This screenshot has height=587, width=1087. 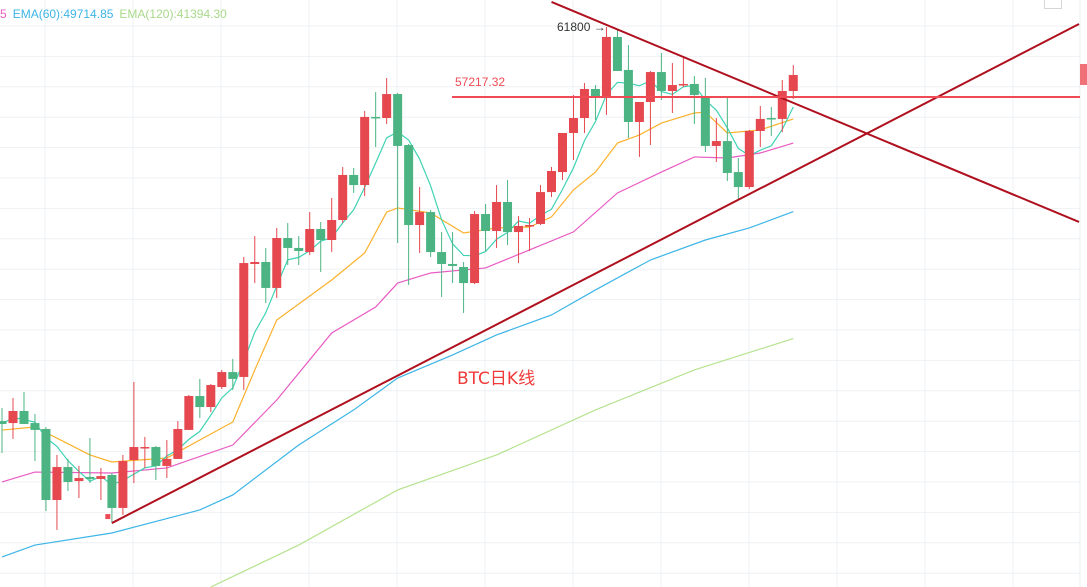 I want to click on legend-ema60: EMA(60):49714.85, so click(x=63, y=14).